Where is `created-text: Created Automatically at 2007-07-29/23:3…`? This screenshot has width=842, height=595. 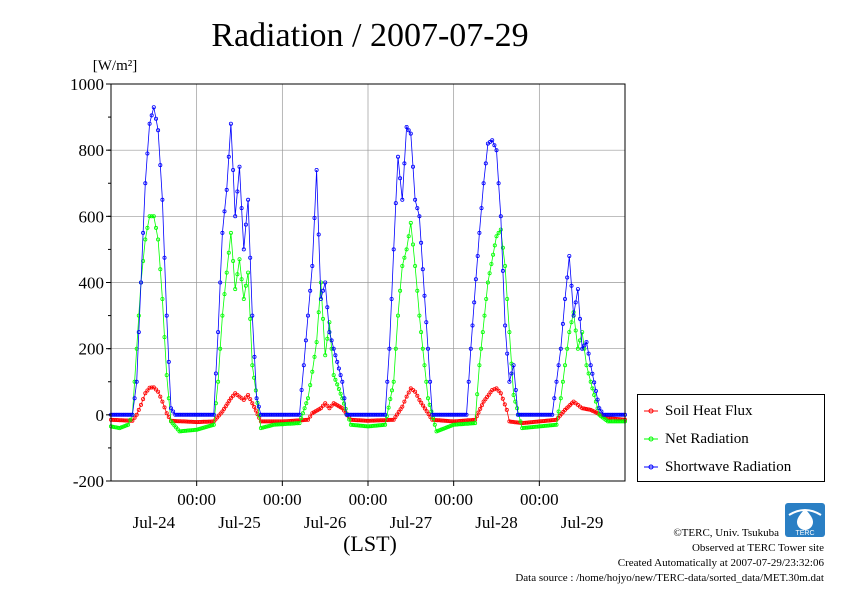
created-text: Created Automatically at 2007-07-29/23:3… is located at coordinates (720, 563).